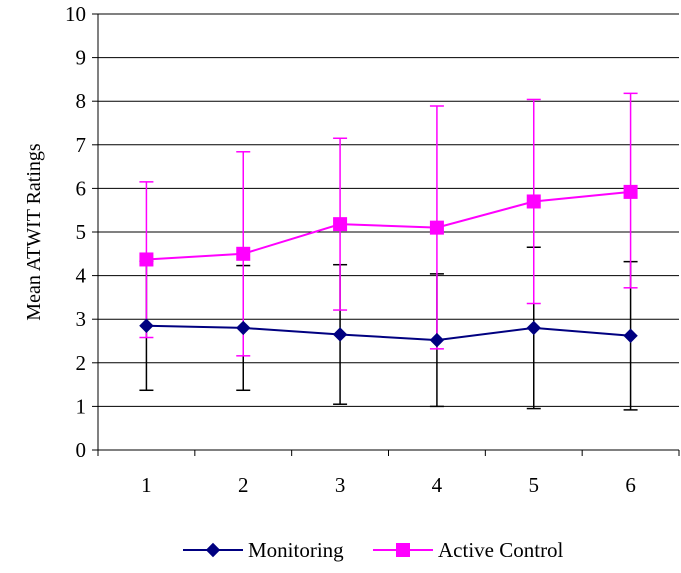 The image size is (681, 573). Describe the element at coordinates (437, 485) in the screenshot. I see `x-tick-label: 4` at that location.